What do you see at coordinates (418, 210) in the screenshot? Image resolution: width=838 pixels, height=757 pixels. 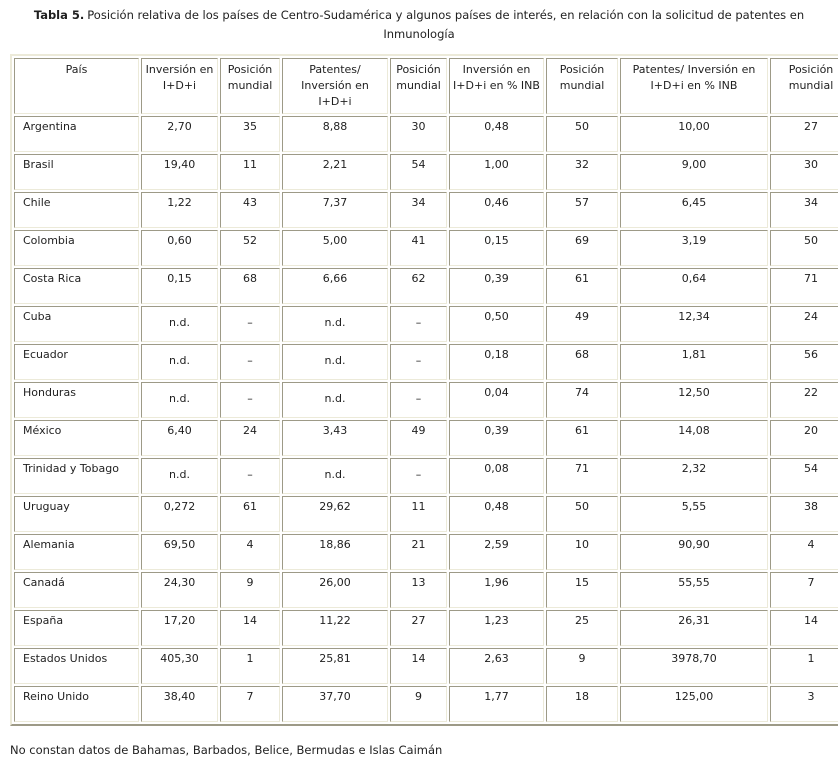 I see `value-cell: 34` at bounding box center [418, 210].